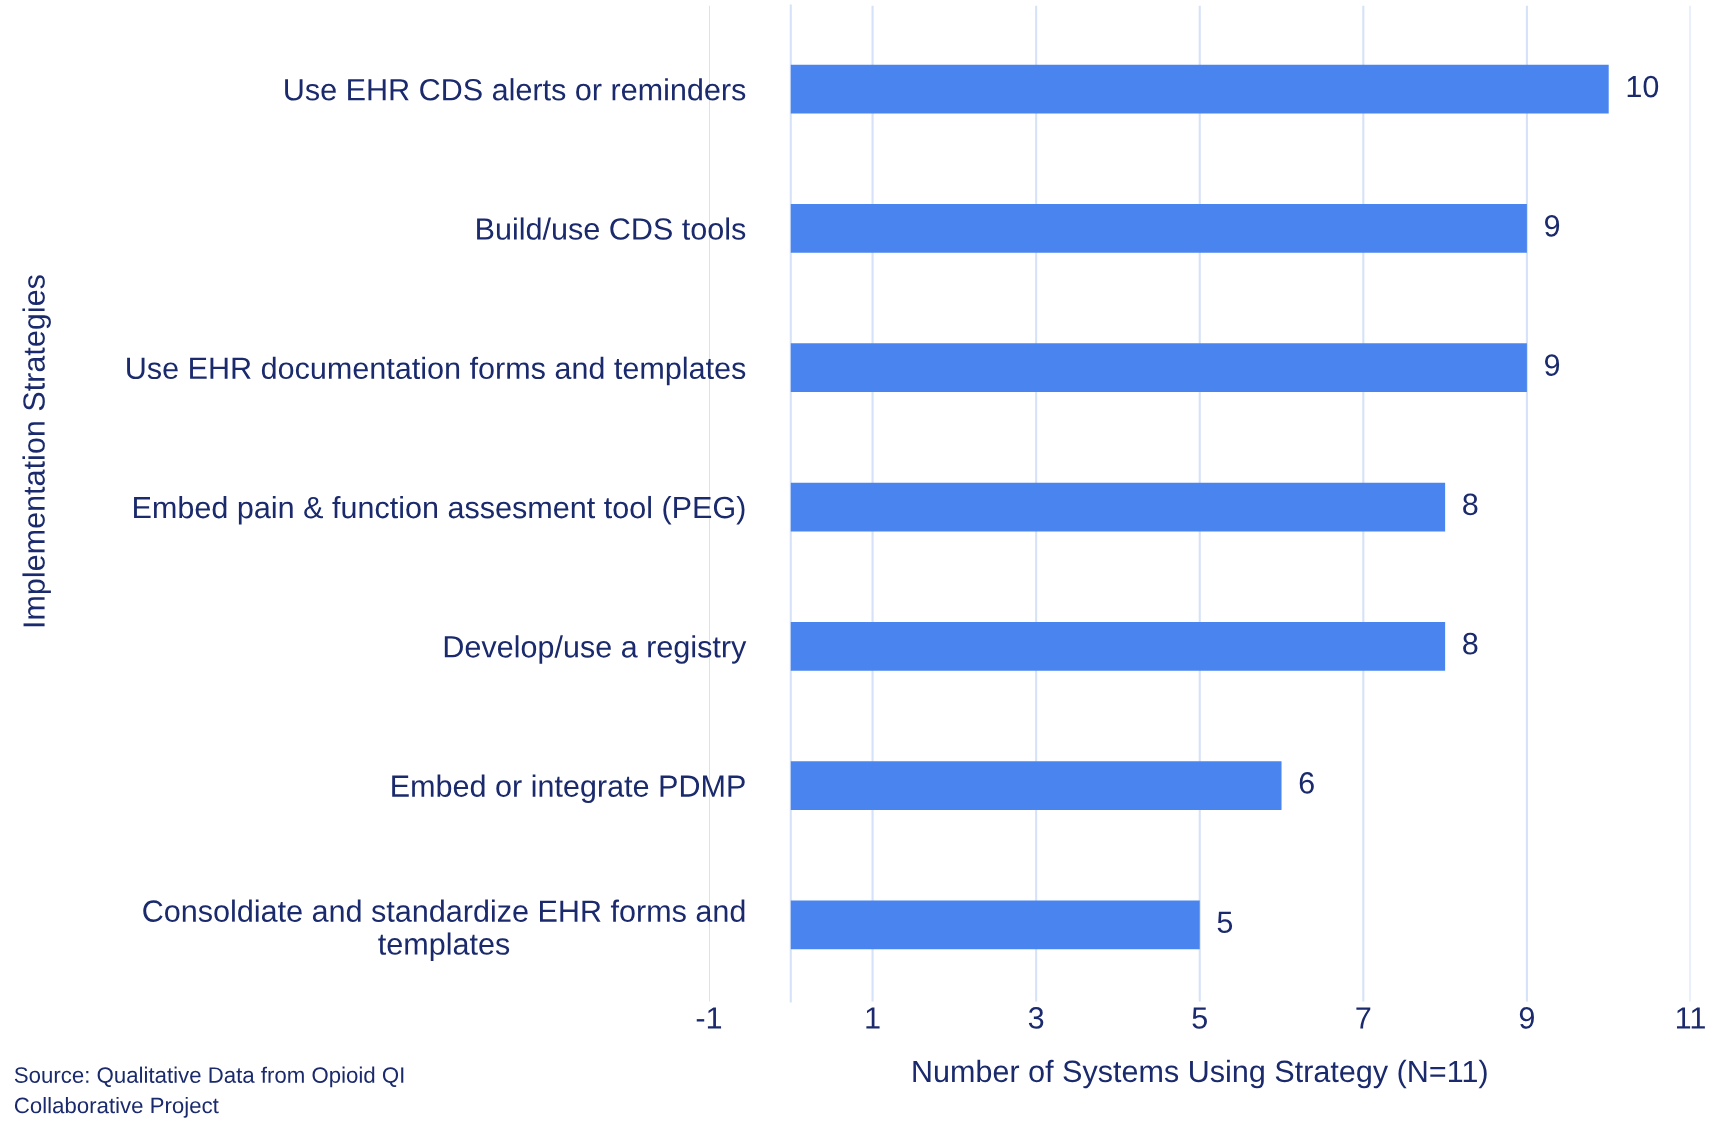 The image size is (1725, 1129). I want to click on data-label: 5, so click(1225, 922).